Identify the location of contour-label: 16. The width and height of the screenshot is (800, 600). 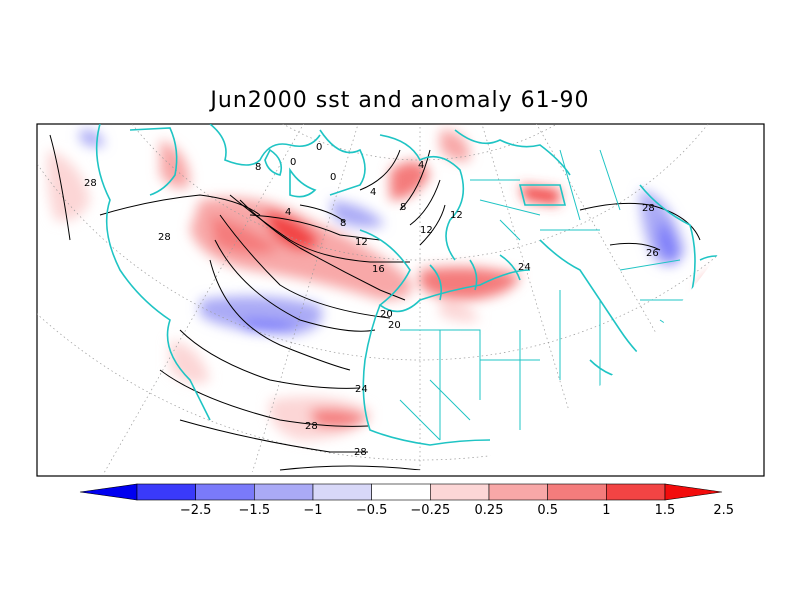
(378, 269).